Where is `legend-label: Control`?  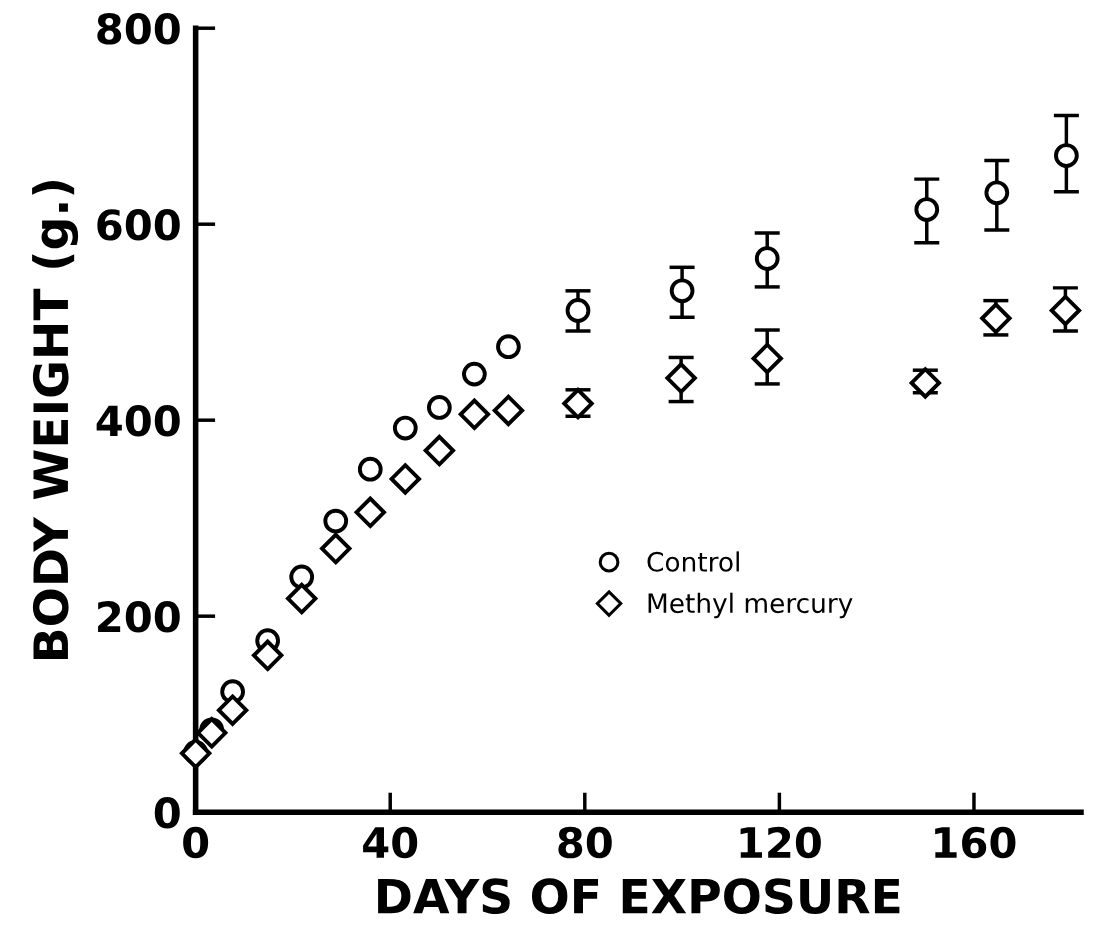
legend-label: Control is located at coordinates (693, 561).